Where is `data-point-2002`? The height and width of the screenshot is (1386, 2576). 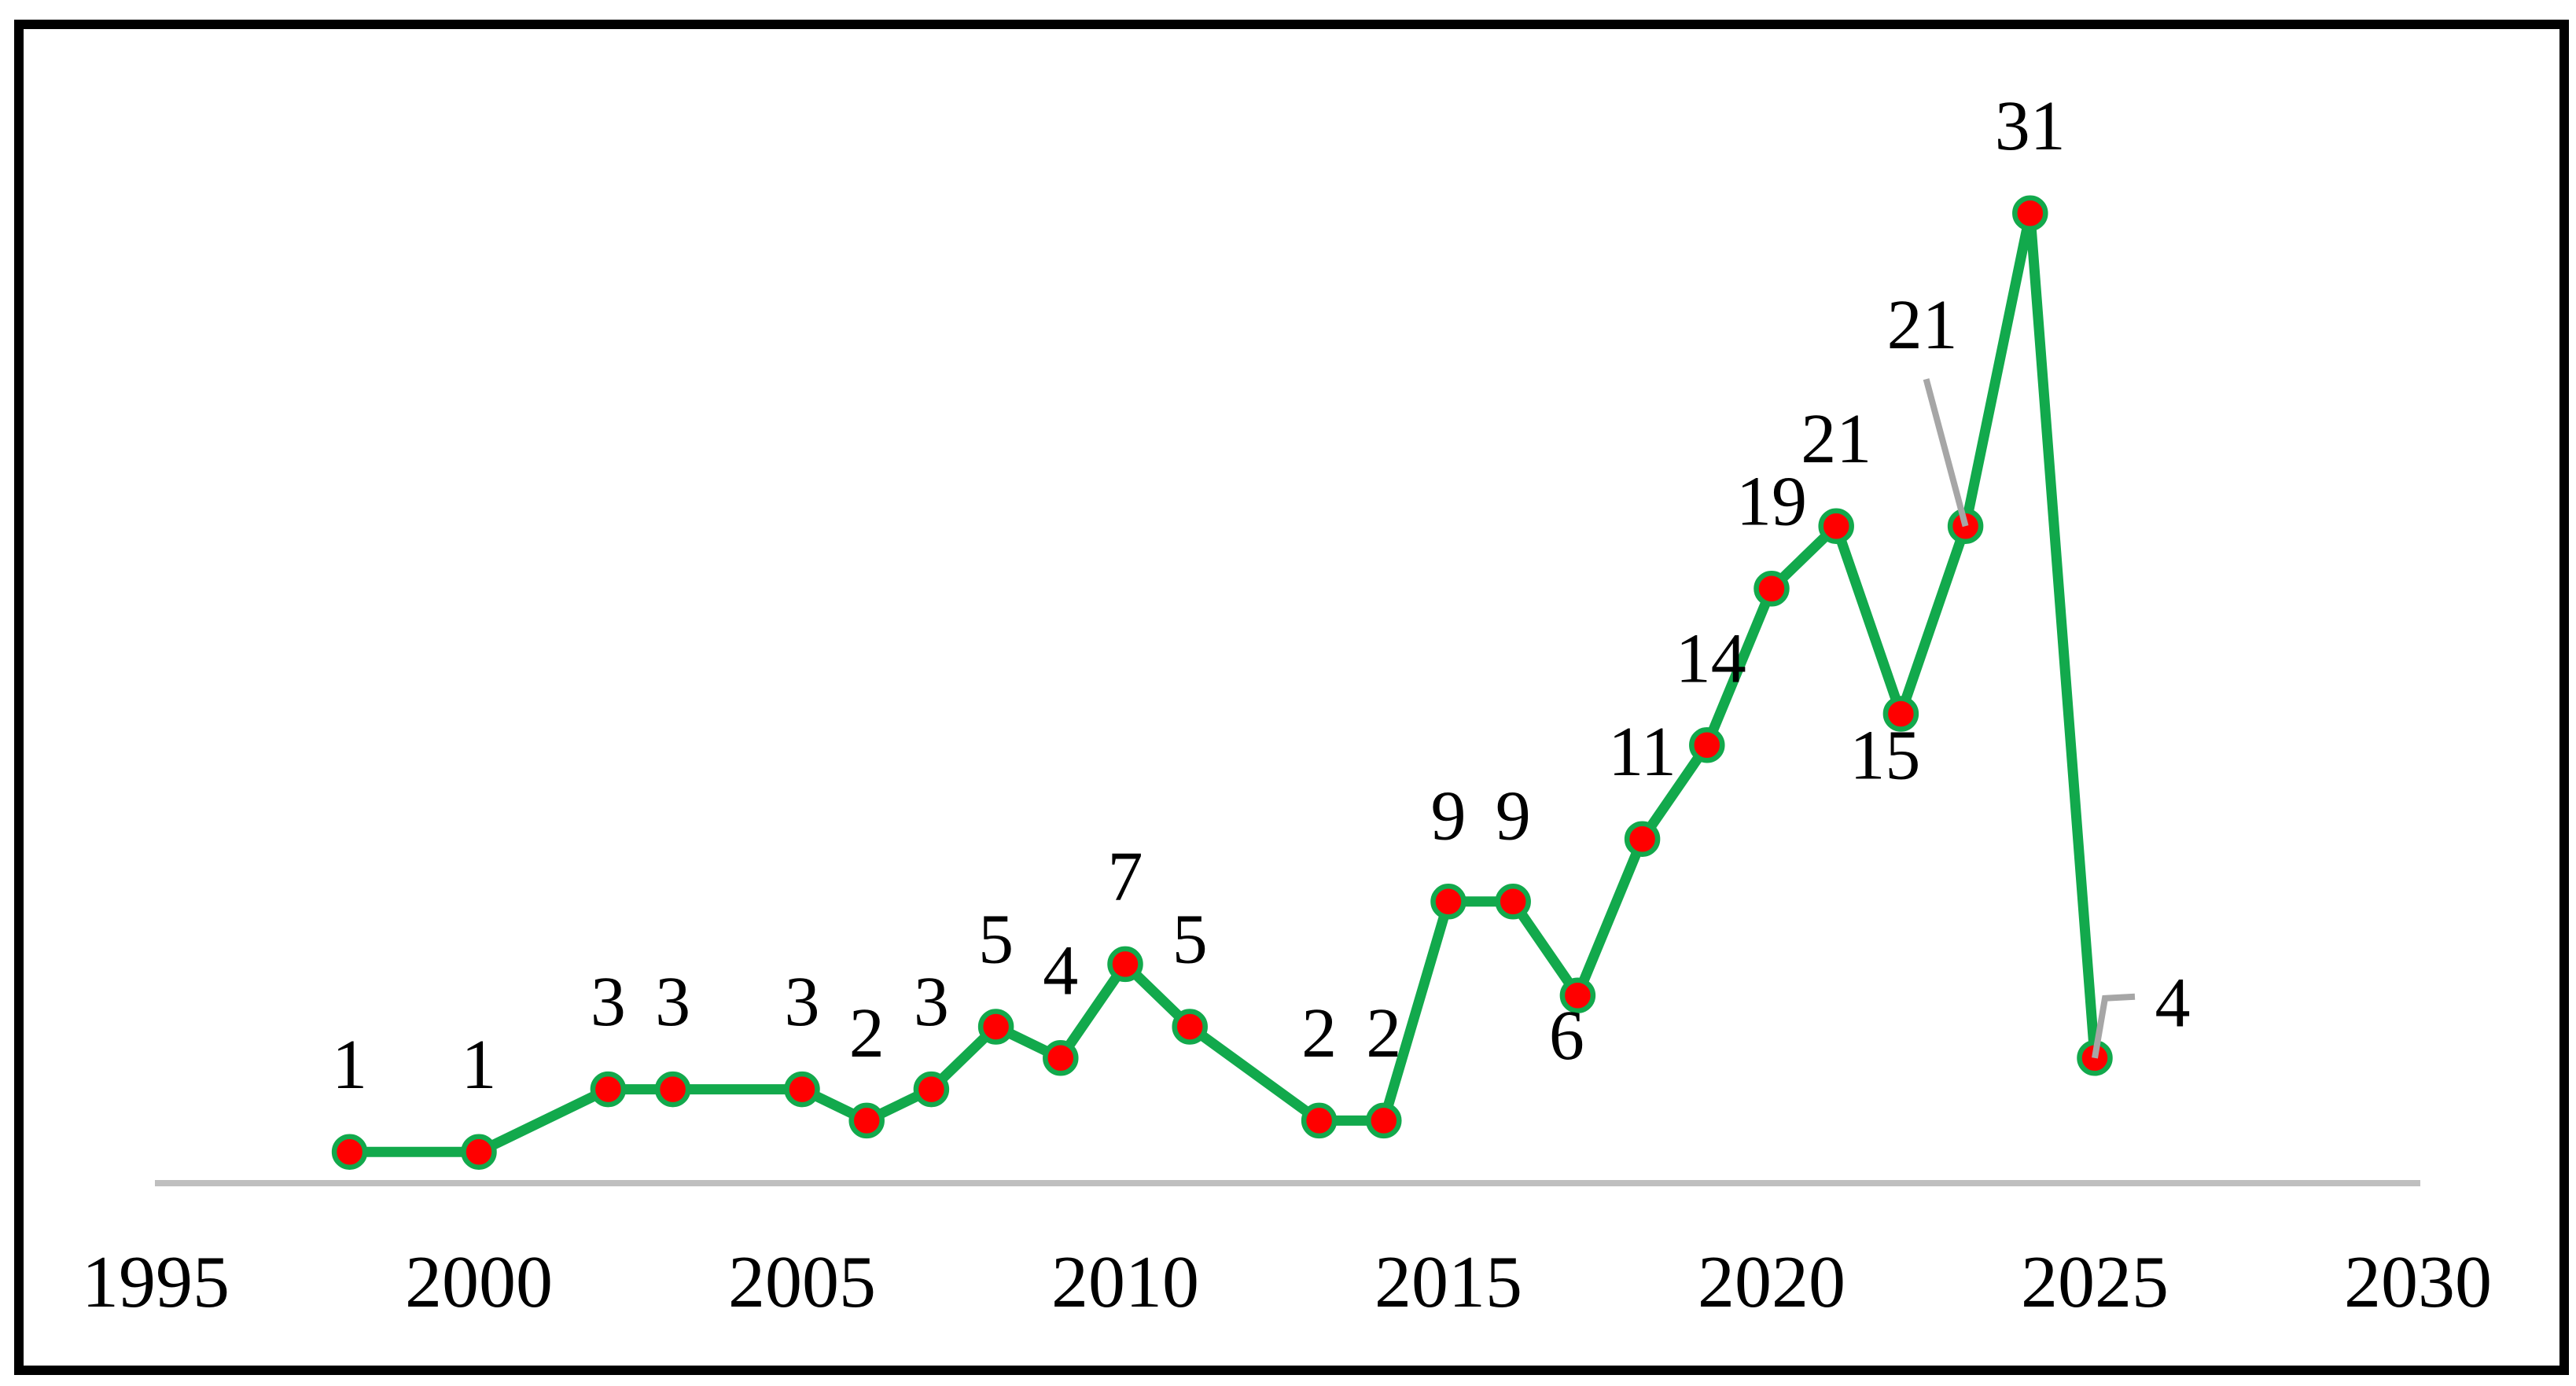 data-point-2002 is located at coordinates (608, 1089).